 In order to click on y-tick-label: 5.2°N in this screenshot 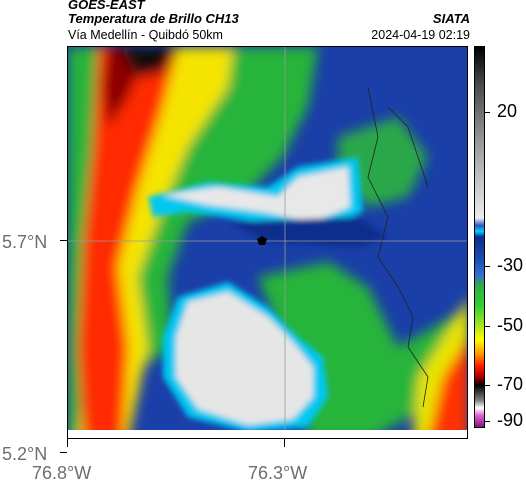, I will do `click(25, 454)`.